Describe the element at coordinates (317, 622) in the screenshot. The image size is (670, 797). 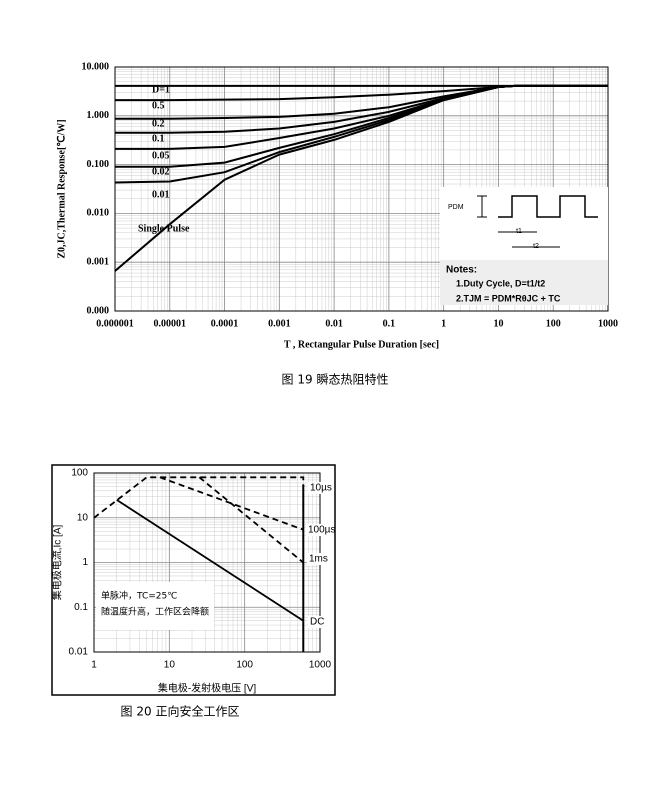
I see `series-label: DC` at that location.